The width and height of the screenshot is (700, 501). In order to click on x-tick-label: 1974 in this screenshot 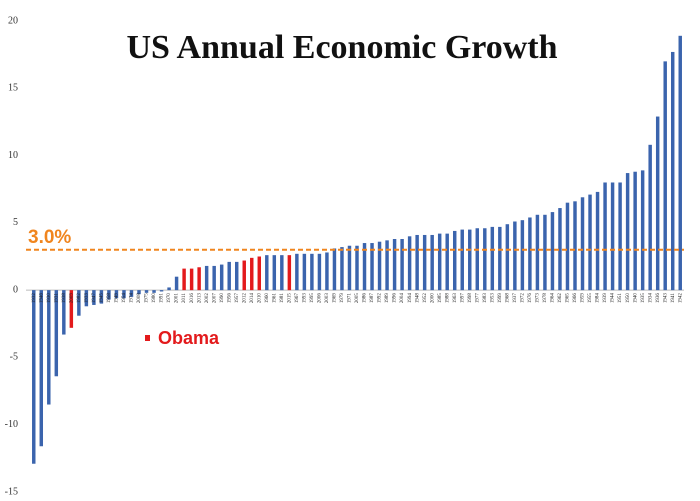, I will do `click(132, 298)`.